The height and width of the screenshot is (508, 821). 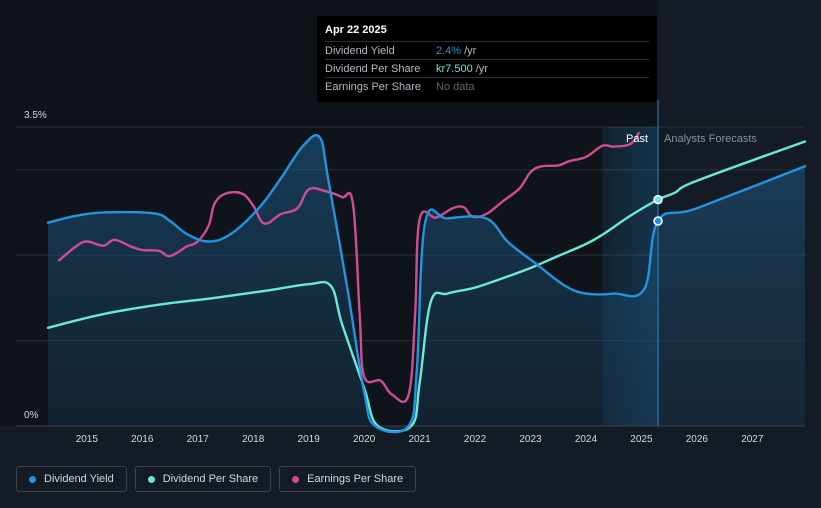 What do you see at coordinates (487, 86) in the screenshot?
I see `tooltip-row-eps: Earnings Per Share No data` at bounding box center [487, 86].